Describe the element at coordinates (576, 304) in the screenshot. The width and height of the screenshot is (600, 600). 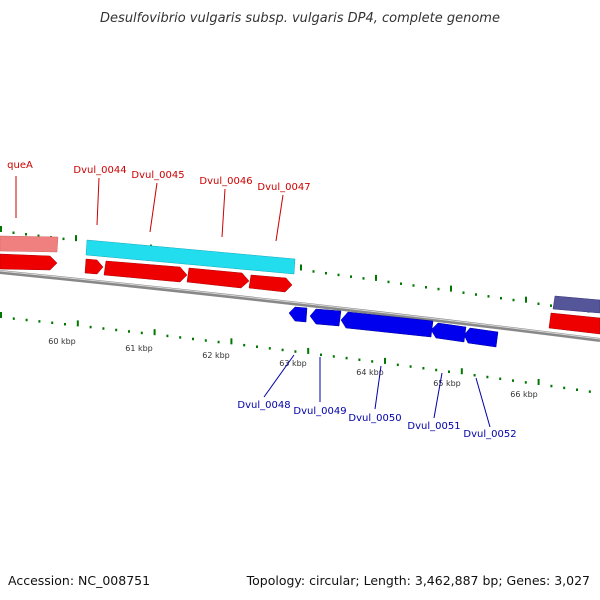
I see `feature-bar-purple` at that location.